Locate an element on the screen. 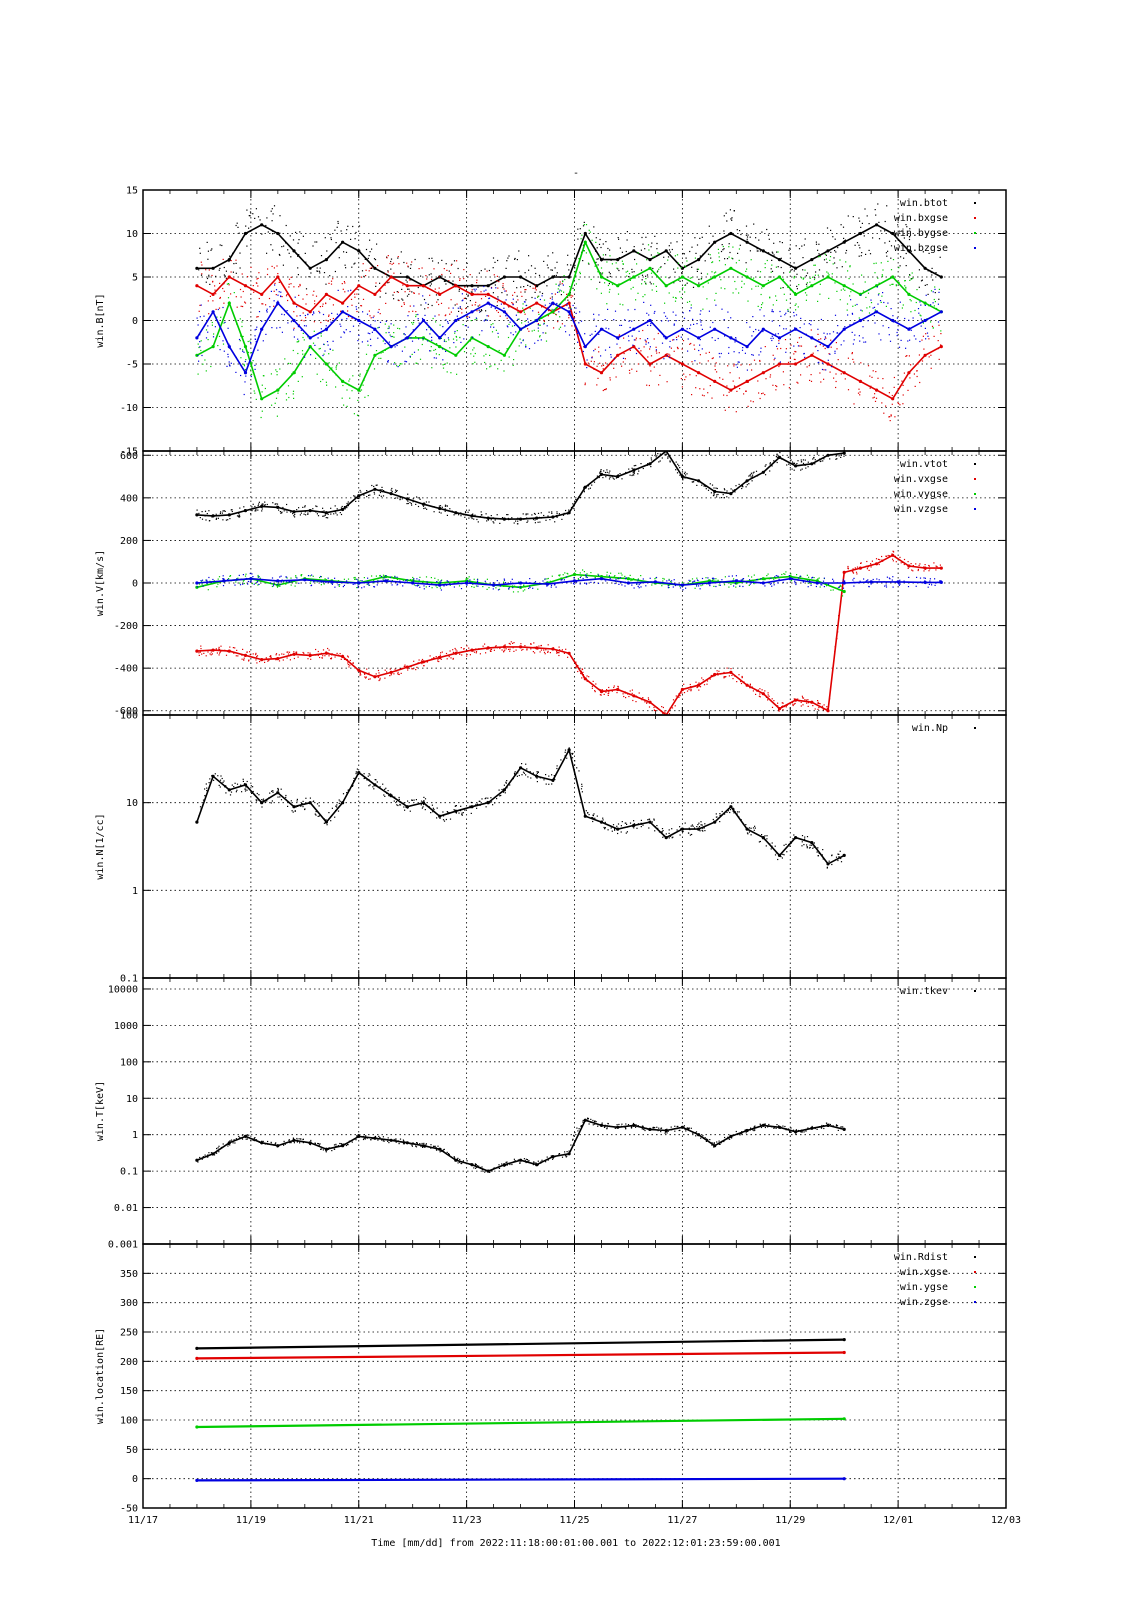 Image resolution: width=1131 pixels, height=1600 pixels. figure-title: - is located at coordinates (576, 173).